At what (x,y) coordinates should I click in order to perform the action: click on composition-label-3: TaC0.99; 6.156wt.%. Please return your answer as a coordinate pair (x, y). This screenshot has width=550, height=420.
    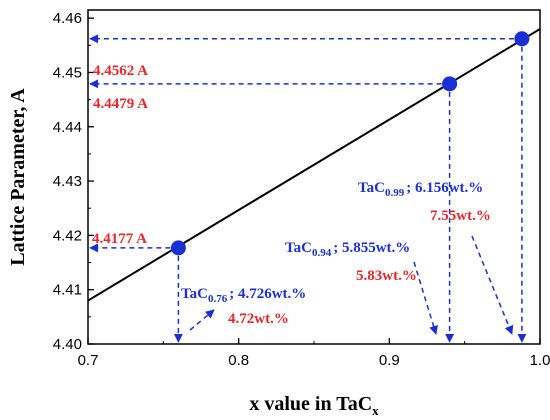
    Looking at the image, I should click on (420, 189).